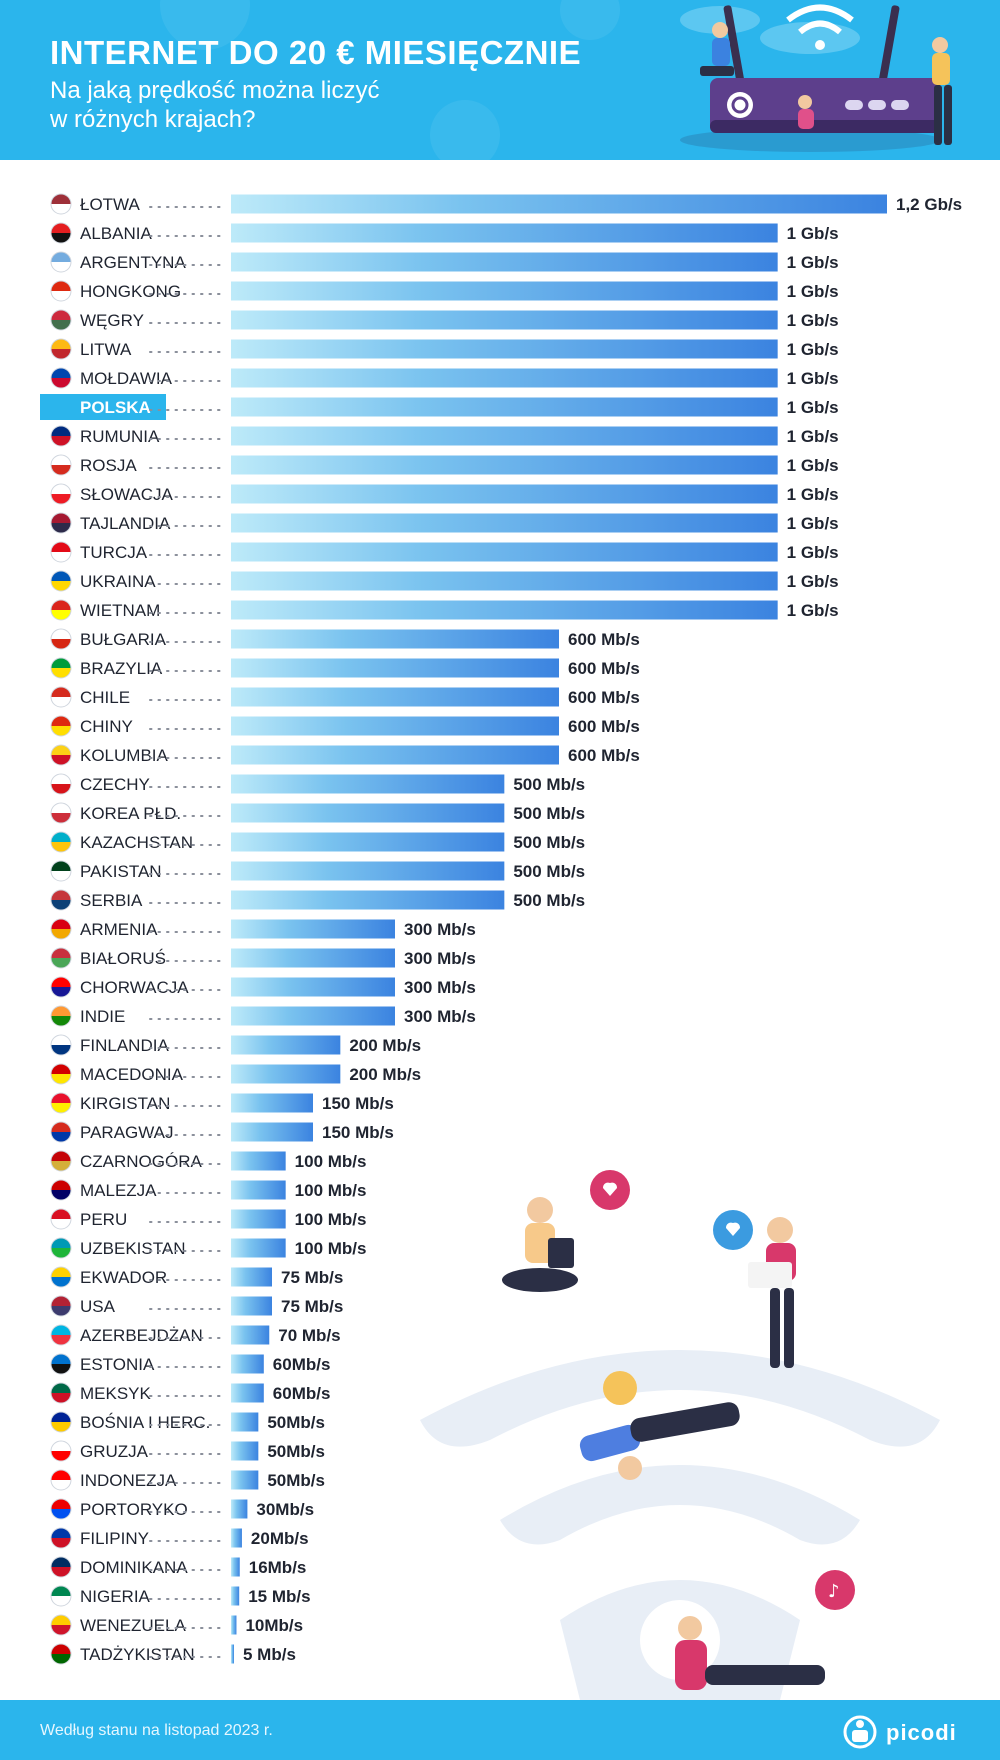 This screenshot has width=1000, height=1760. Describe the element at coordinates (312, 1306) in the screenshot. I see `value-label: 75 Mb/s` at that location.